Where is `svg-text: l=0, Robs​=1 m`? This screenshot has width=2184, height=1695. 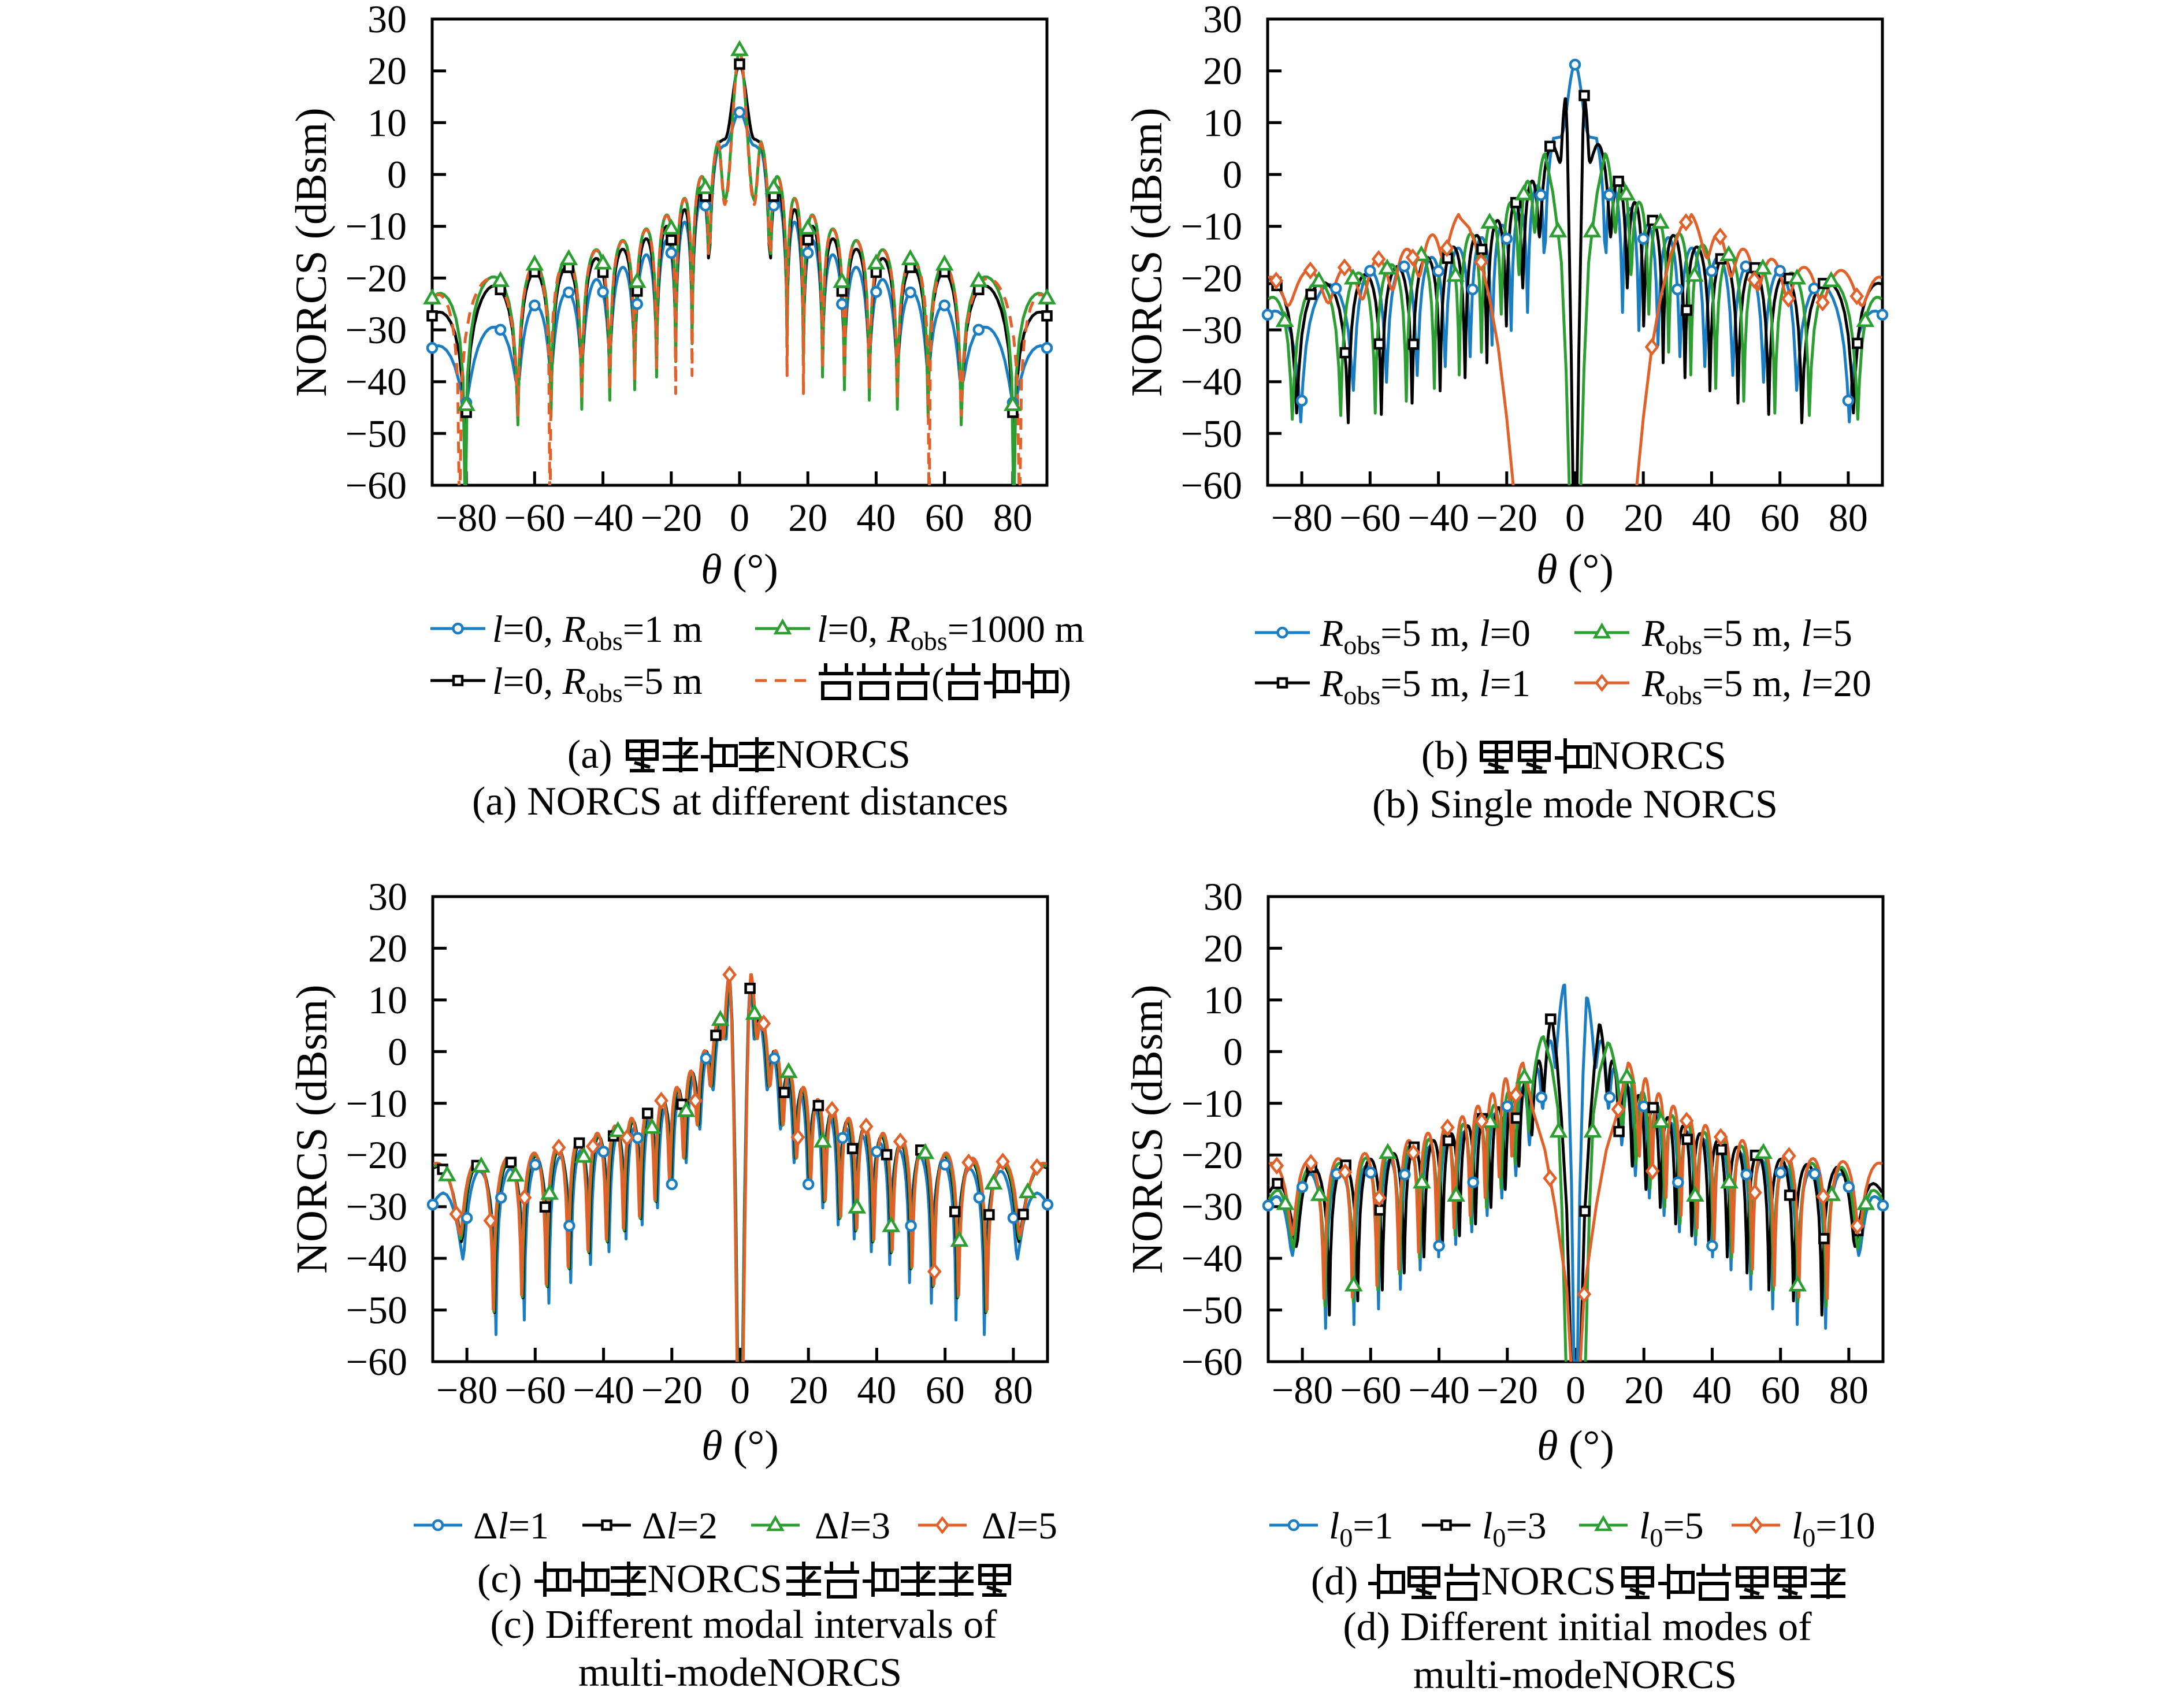 svg-text: l=0, Robs​=1 m is located at coordinates (597, 632).